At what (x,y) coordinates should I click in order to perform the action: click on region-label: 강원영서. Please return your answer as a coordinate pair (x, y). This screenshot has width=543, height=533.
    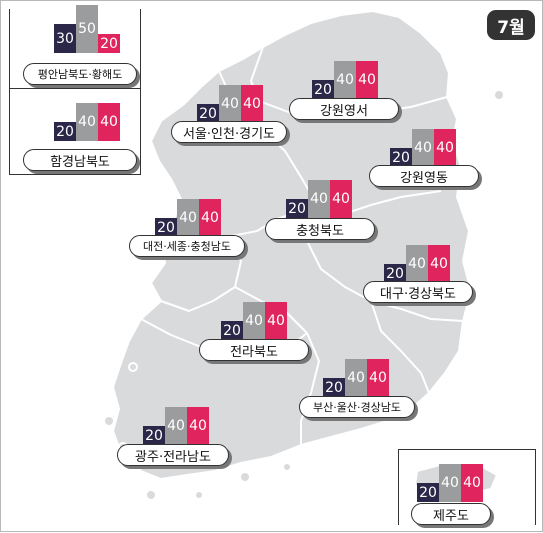
    Looking at the image, I should click on (344, 109).